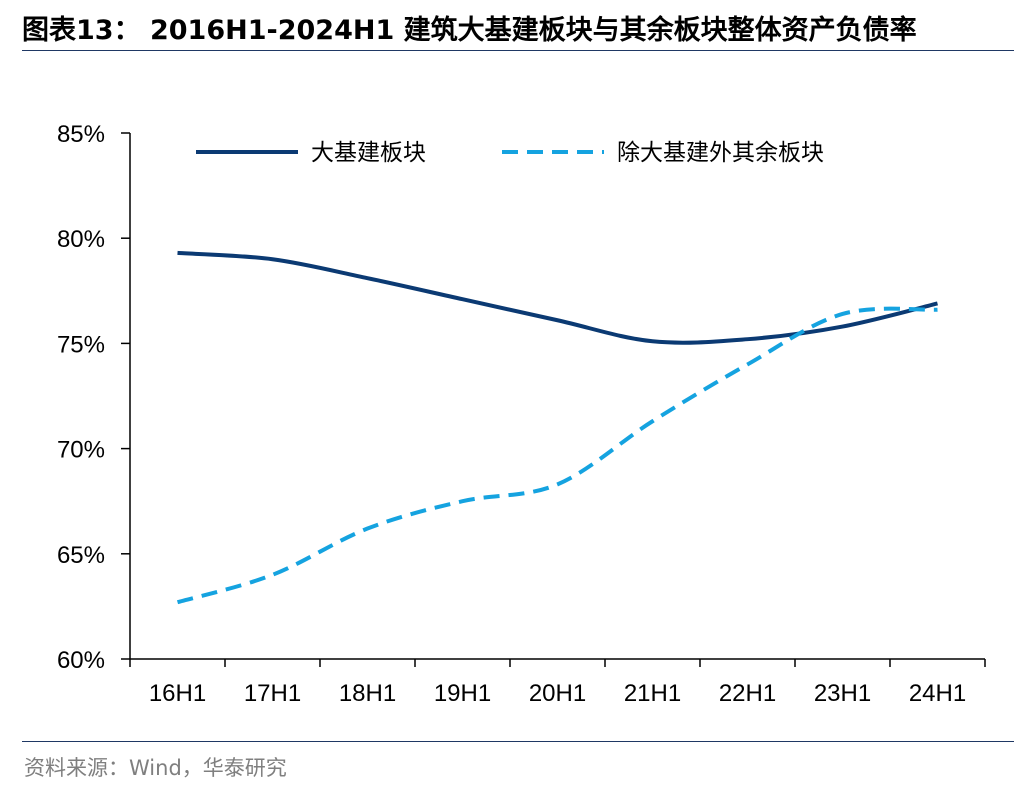 The width and height of the screenshot is (1036, 788). What do you see at coordinates (81, 660) in the screenshot?
I see `y-tick-label: 60%` at bounding box center [81, 660].